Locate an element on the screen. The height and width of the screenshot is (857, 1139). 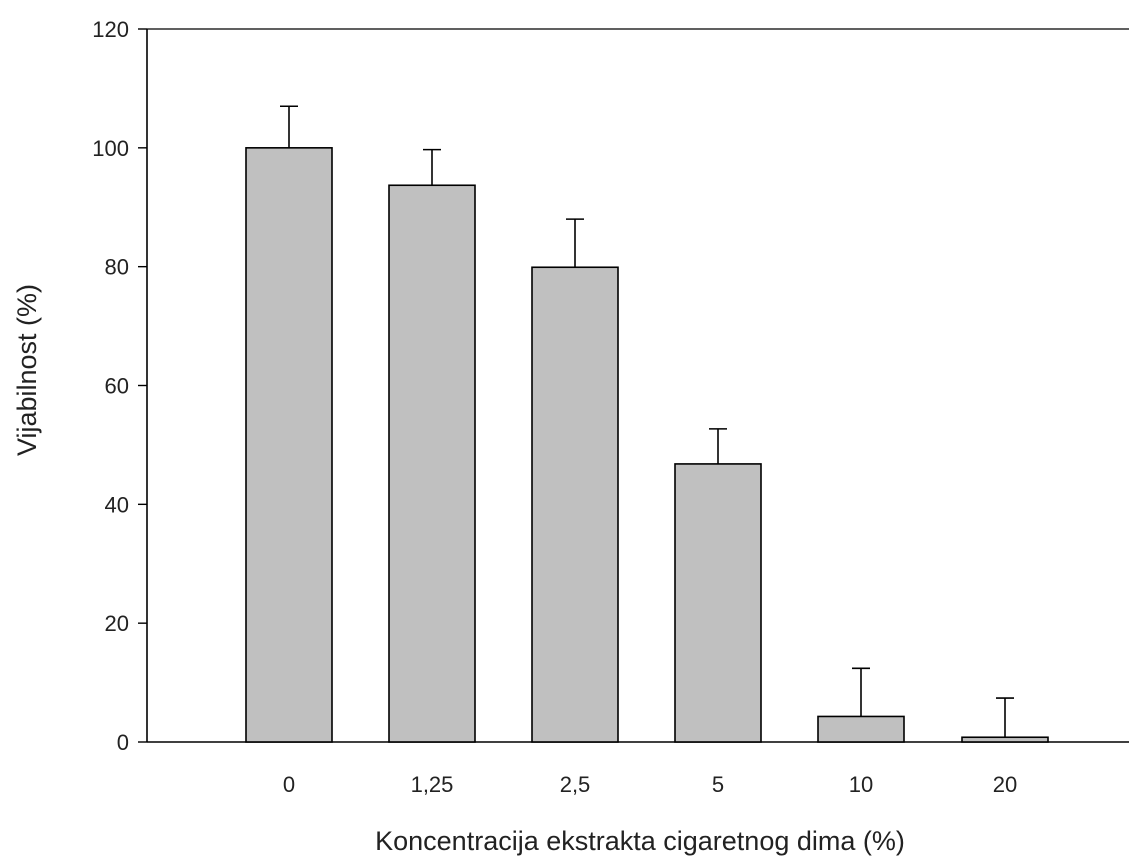
y-axis: 0 20 40 60 80 100 120 is located at coordinates (119, 386).